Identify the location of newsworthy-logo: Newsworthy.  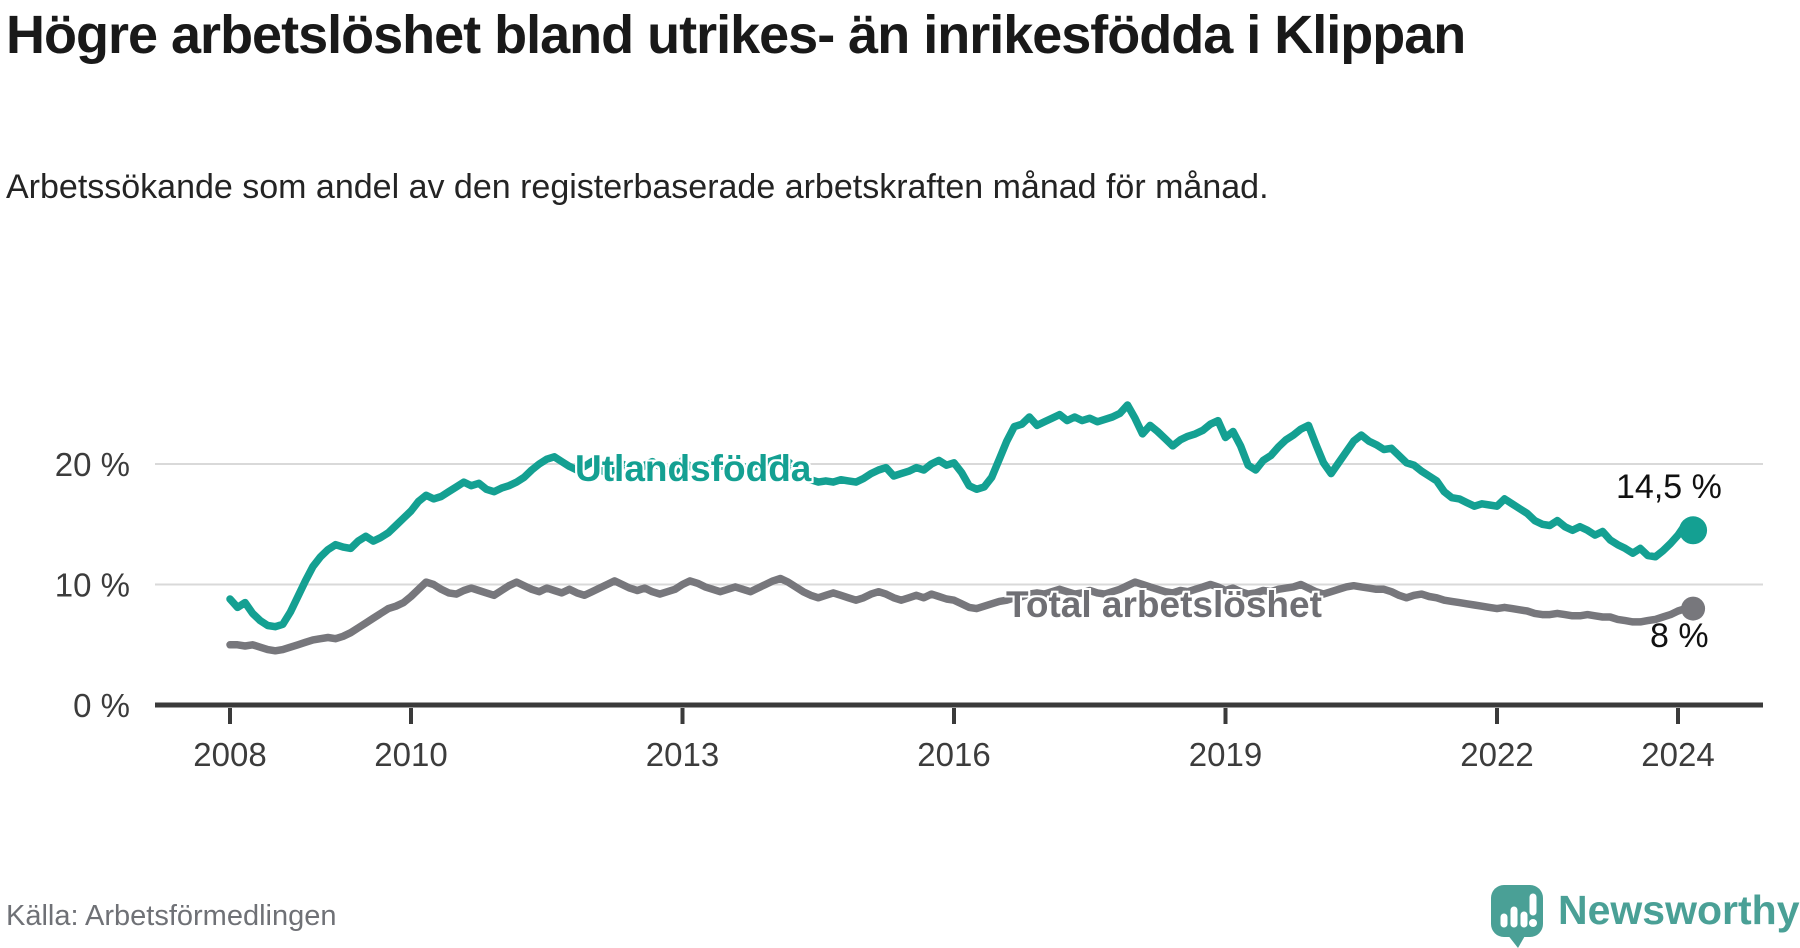
(1645, 916).